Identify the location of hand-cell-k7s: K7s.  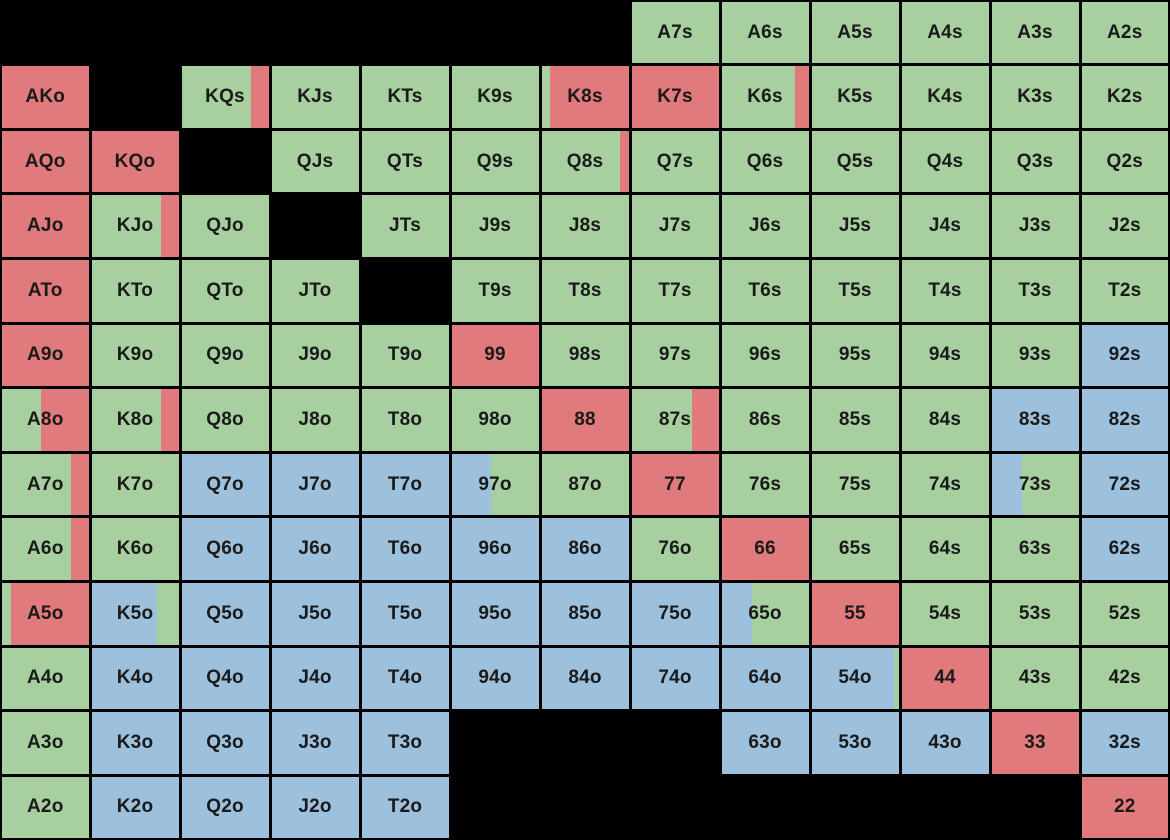
(675, 97).